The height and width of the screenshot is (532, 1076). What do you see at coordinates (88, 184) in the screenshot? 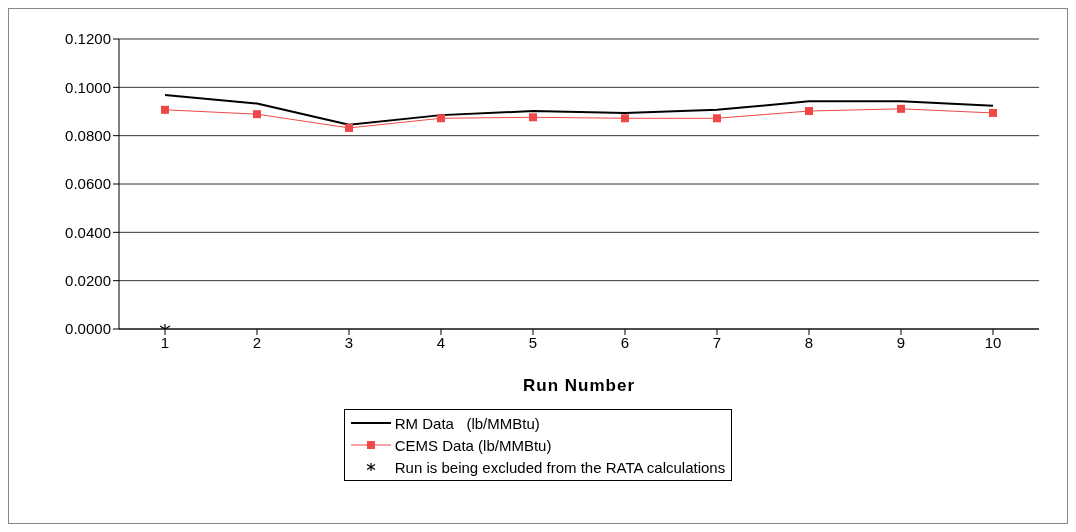
I see `y-tick-label: 0.0600` at bounding box center [88, 184].